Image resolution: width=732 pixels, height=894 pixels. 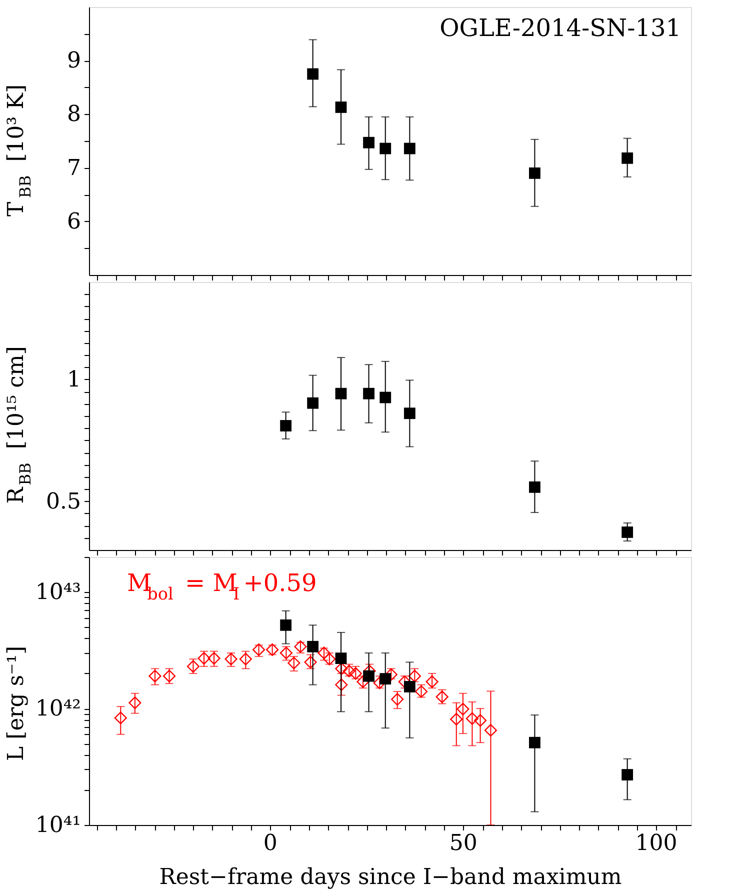 I want to click on y-axis-title: RBB [10¹⁵ cm], so click(x=19, y=425).